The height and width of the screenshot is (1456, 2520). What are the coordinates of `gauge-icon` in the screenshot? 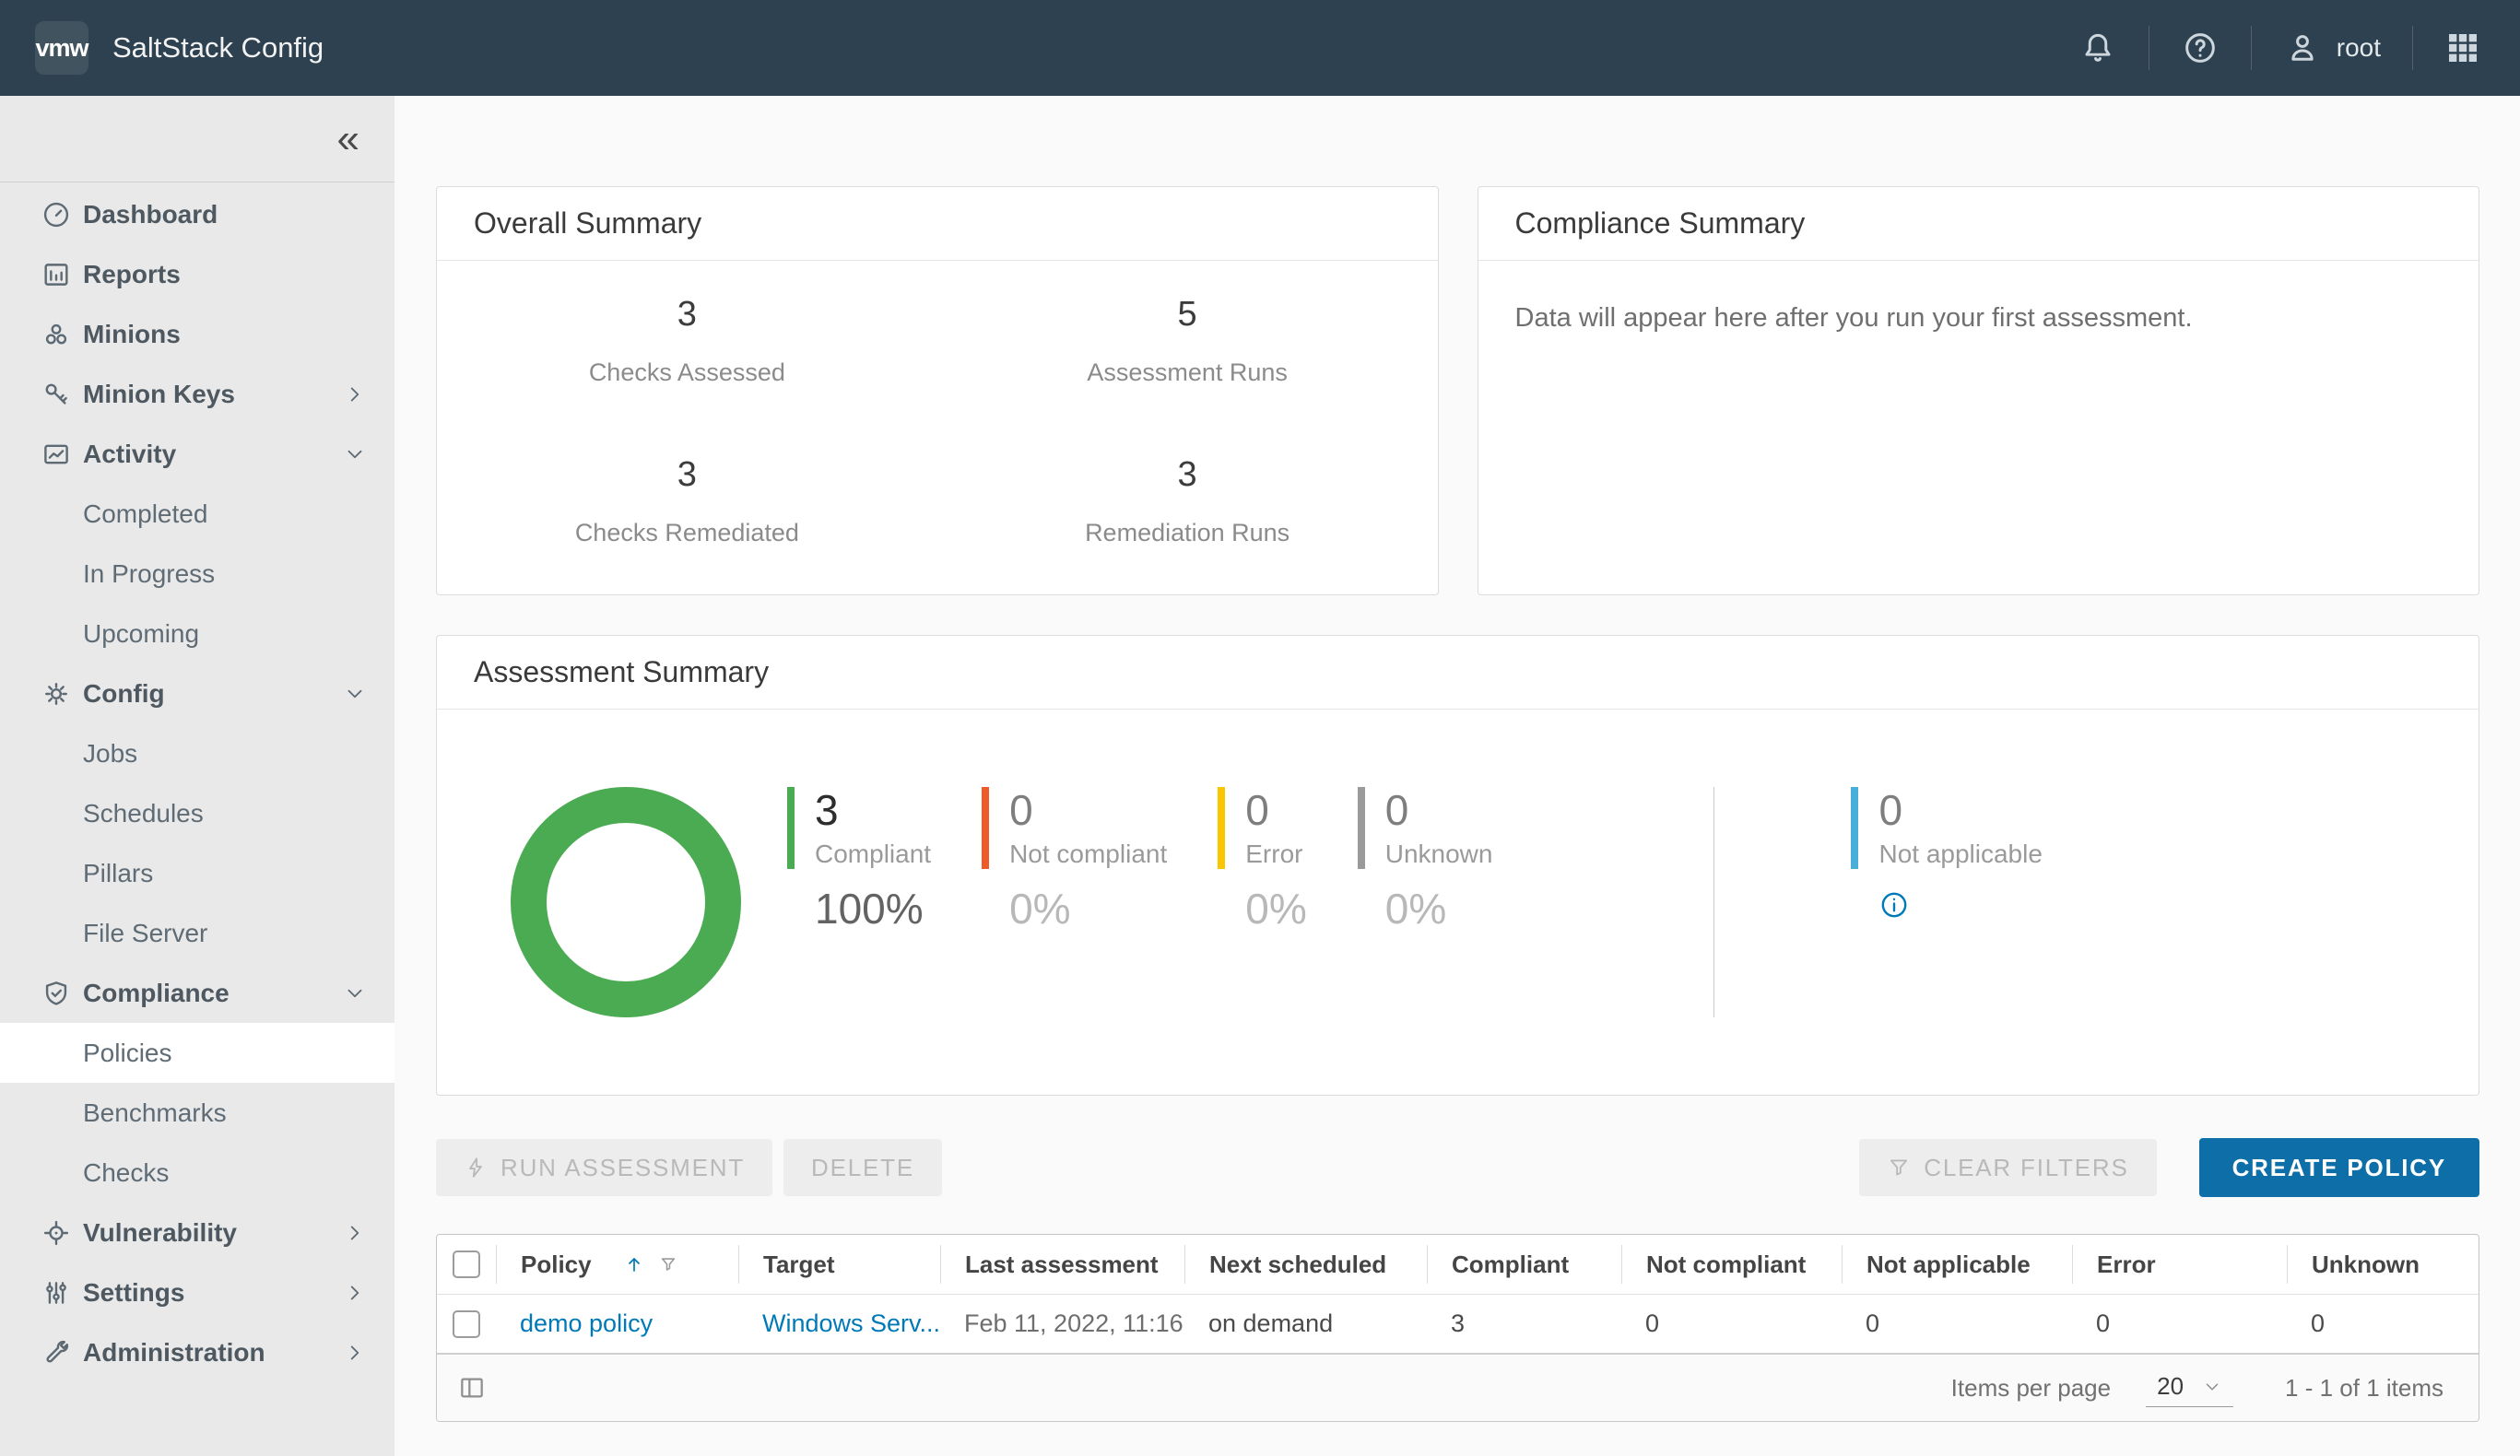 It's located at (56, 214).